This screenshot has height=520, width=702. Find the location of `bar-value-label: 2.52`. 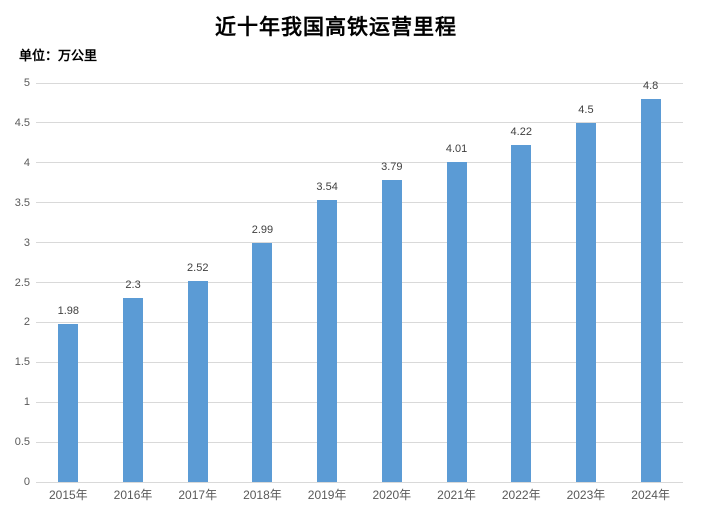

bar-value-label: 2.52 is located at coordinates (198, 267).